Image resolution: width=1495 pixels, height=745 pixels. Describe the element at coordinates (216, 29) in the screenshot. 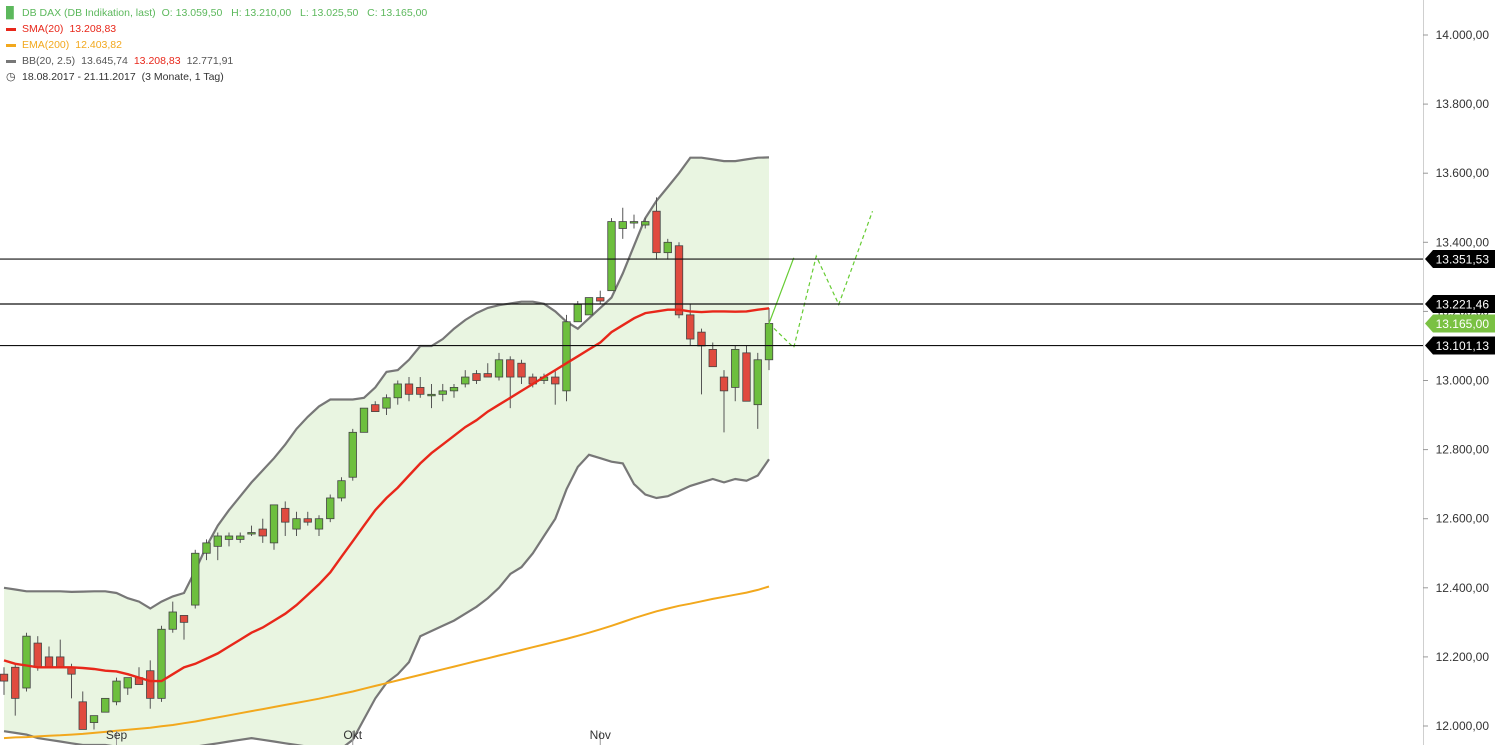

I see `legend-sma: SMA(20) 13.208,83` at that location.